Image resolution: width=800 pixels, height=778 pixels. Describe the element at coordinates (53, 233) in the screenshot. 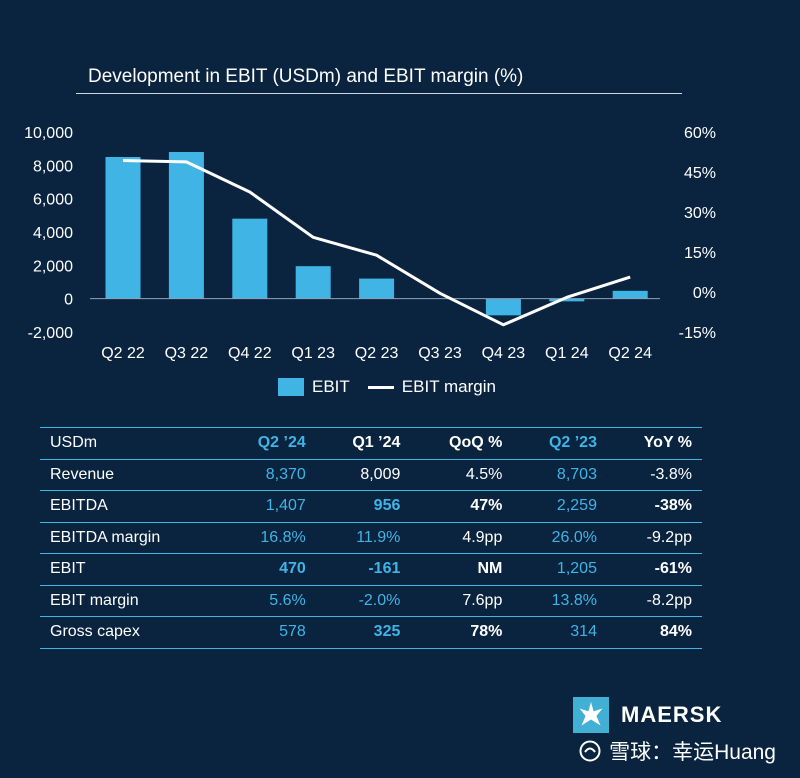

I see `left-axis-tick-label: 4,000` at that location.